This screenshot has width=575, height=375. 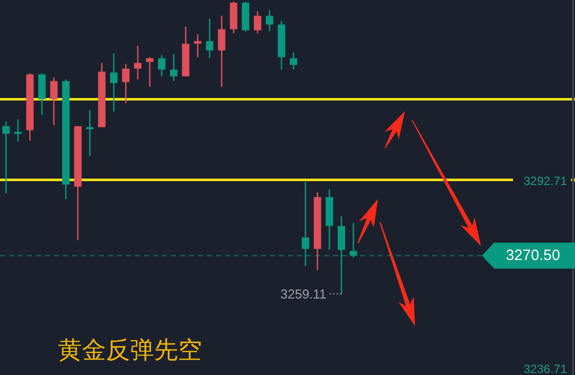 I want to click on y-tick-label: 3292.71, so click(x=546, y=181).